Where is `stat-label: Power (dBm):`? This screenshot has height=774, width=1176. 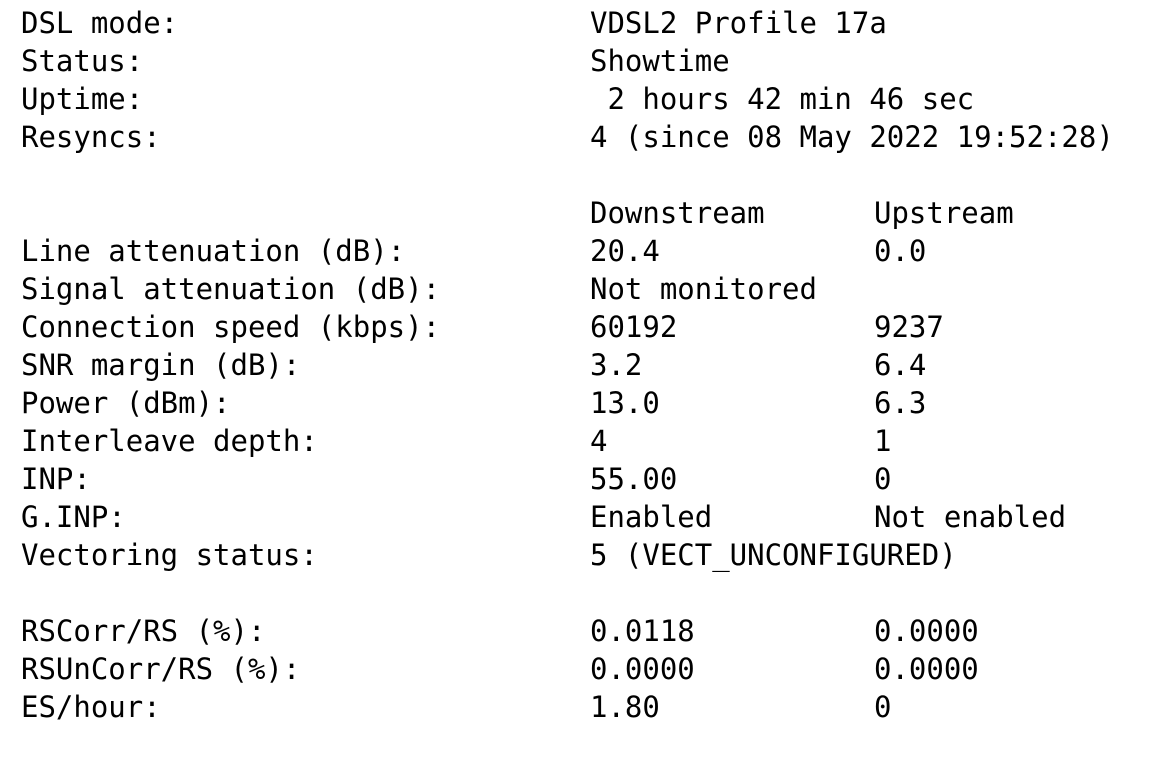 stat-label: Power (dBm): is located at coordinates (126, 403).